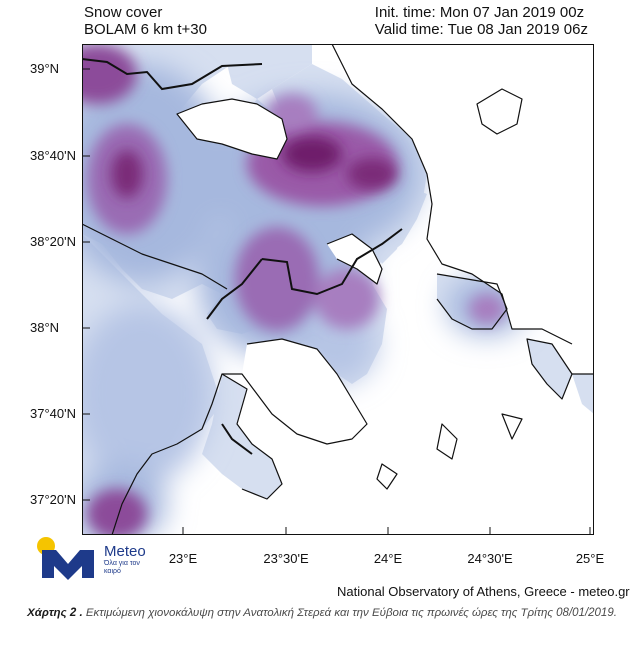  I want to click on map-title: Snow cover, so click(123, 12).